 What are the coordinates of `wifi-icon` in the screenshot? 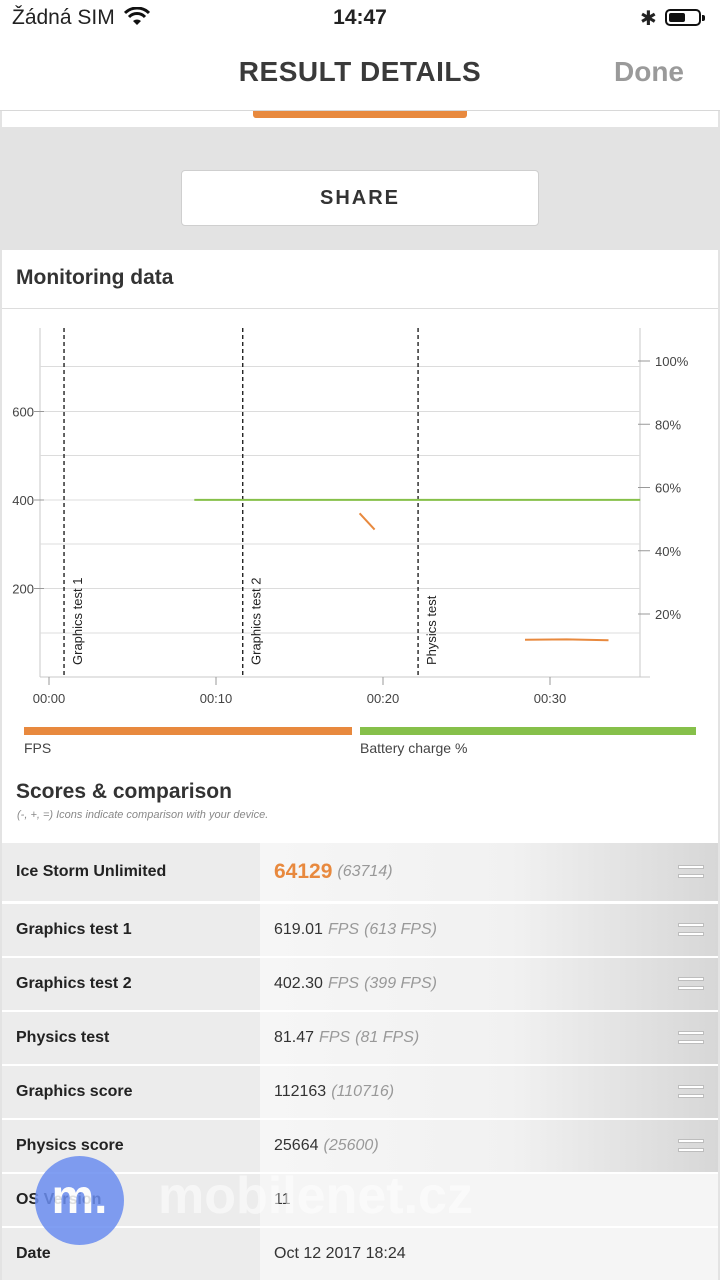 It's located at (137, 16).